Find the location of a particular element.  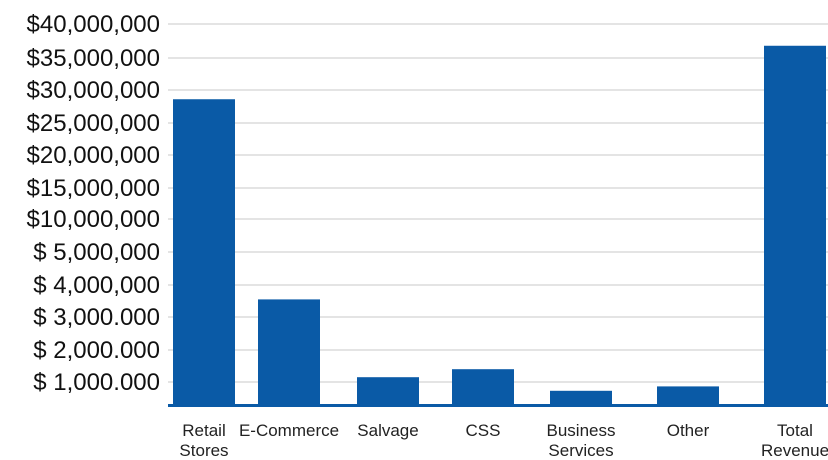

x-tick-label: CSS is located at coordinates (483, 430).